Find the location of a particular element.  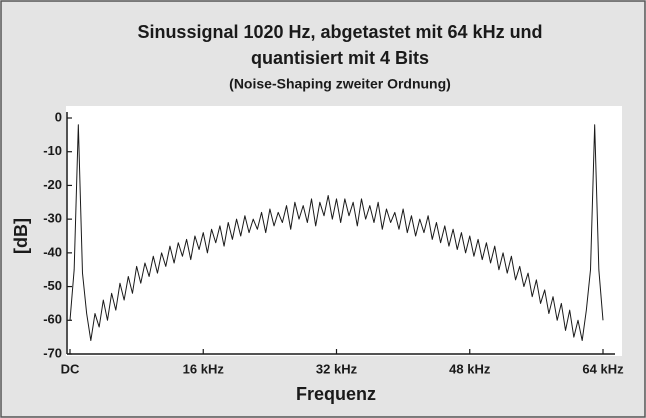

chart-subtitle: (Noise-Shaping zweiter Ordnung) is located at coordinates (340, 84).